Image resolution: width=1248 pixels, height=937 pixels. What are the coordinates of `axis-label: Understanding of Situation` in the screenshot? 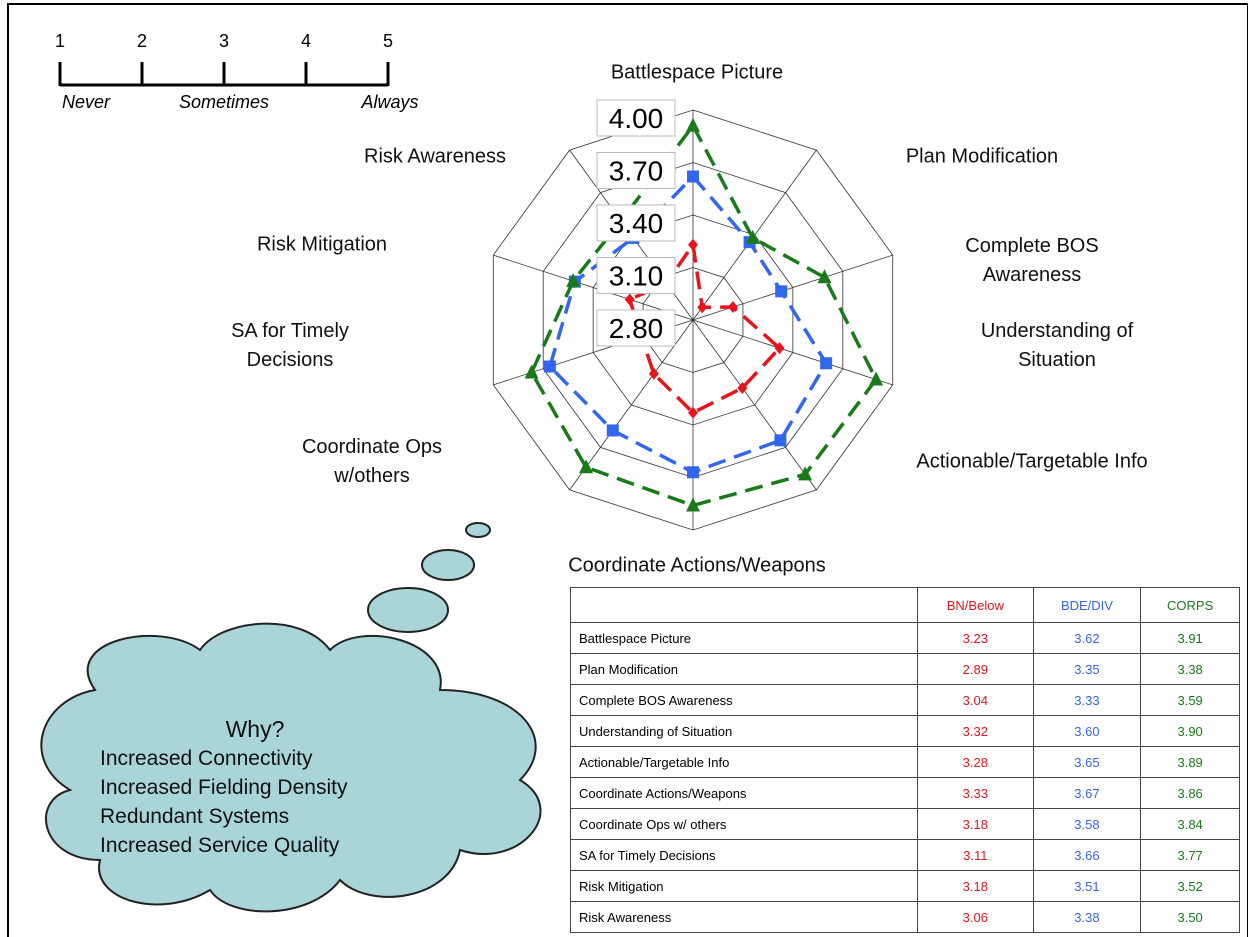 It's located at (1057, 345).